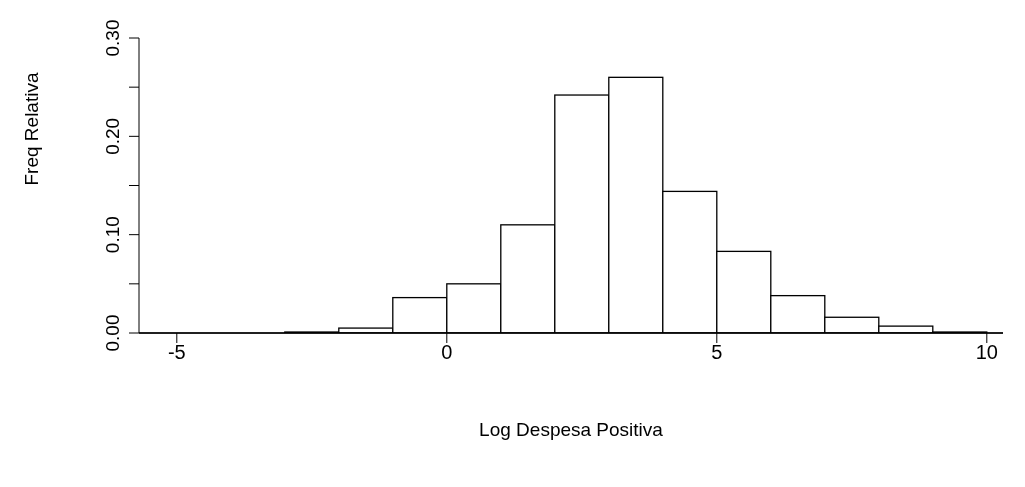 The image size is (1025, 487). What do you see at coordinates (112, 136) in the screenshot?
I see `y-tick-label: 0.20` at bounding box center [112, 136].